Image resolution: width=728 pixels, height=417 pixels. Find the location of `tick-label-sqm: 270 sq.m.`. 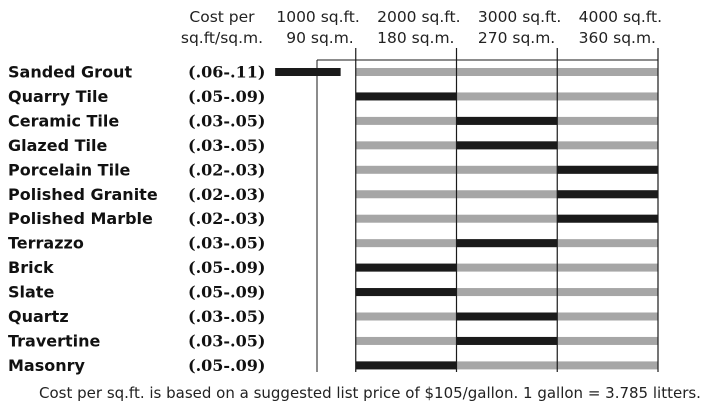

tick-label-sqm: 270 sq.m. is located at coordinates (516, 38).